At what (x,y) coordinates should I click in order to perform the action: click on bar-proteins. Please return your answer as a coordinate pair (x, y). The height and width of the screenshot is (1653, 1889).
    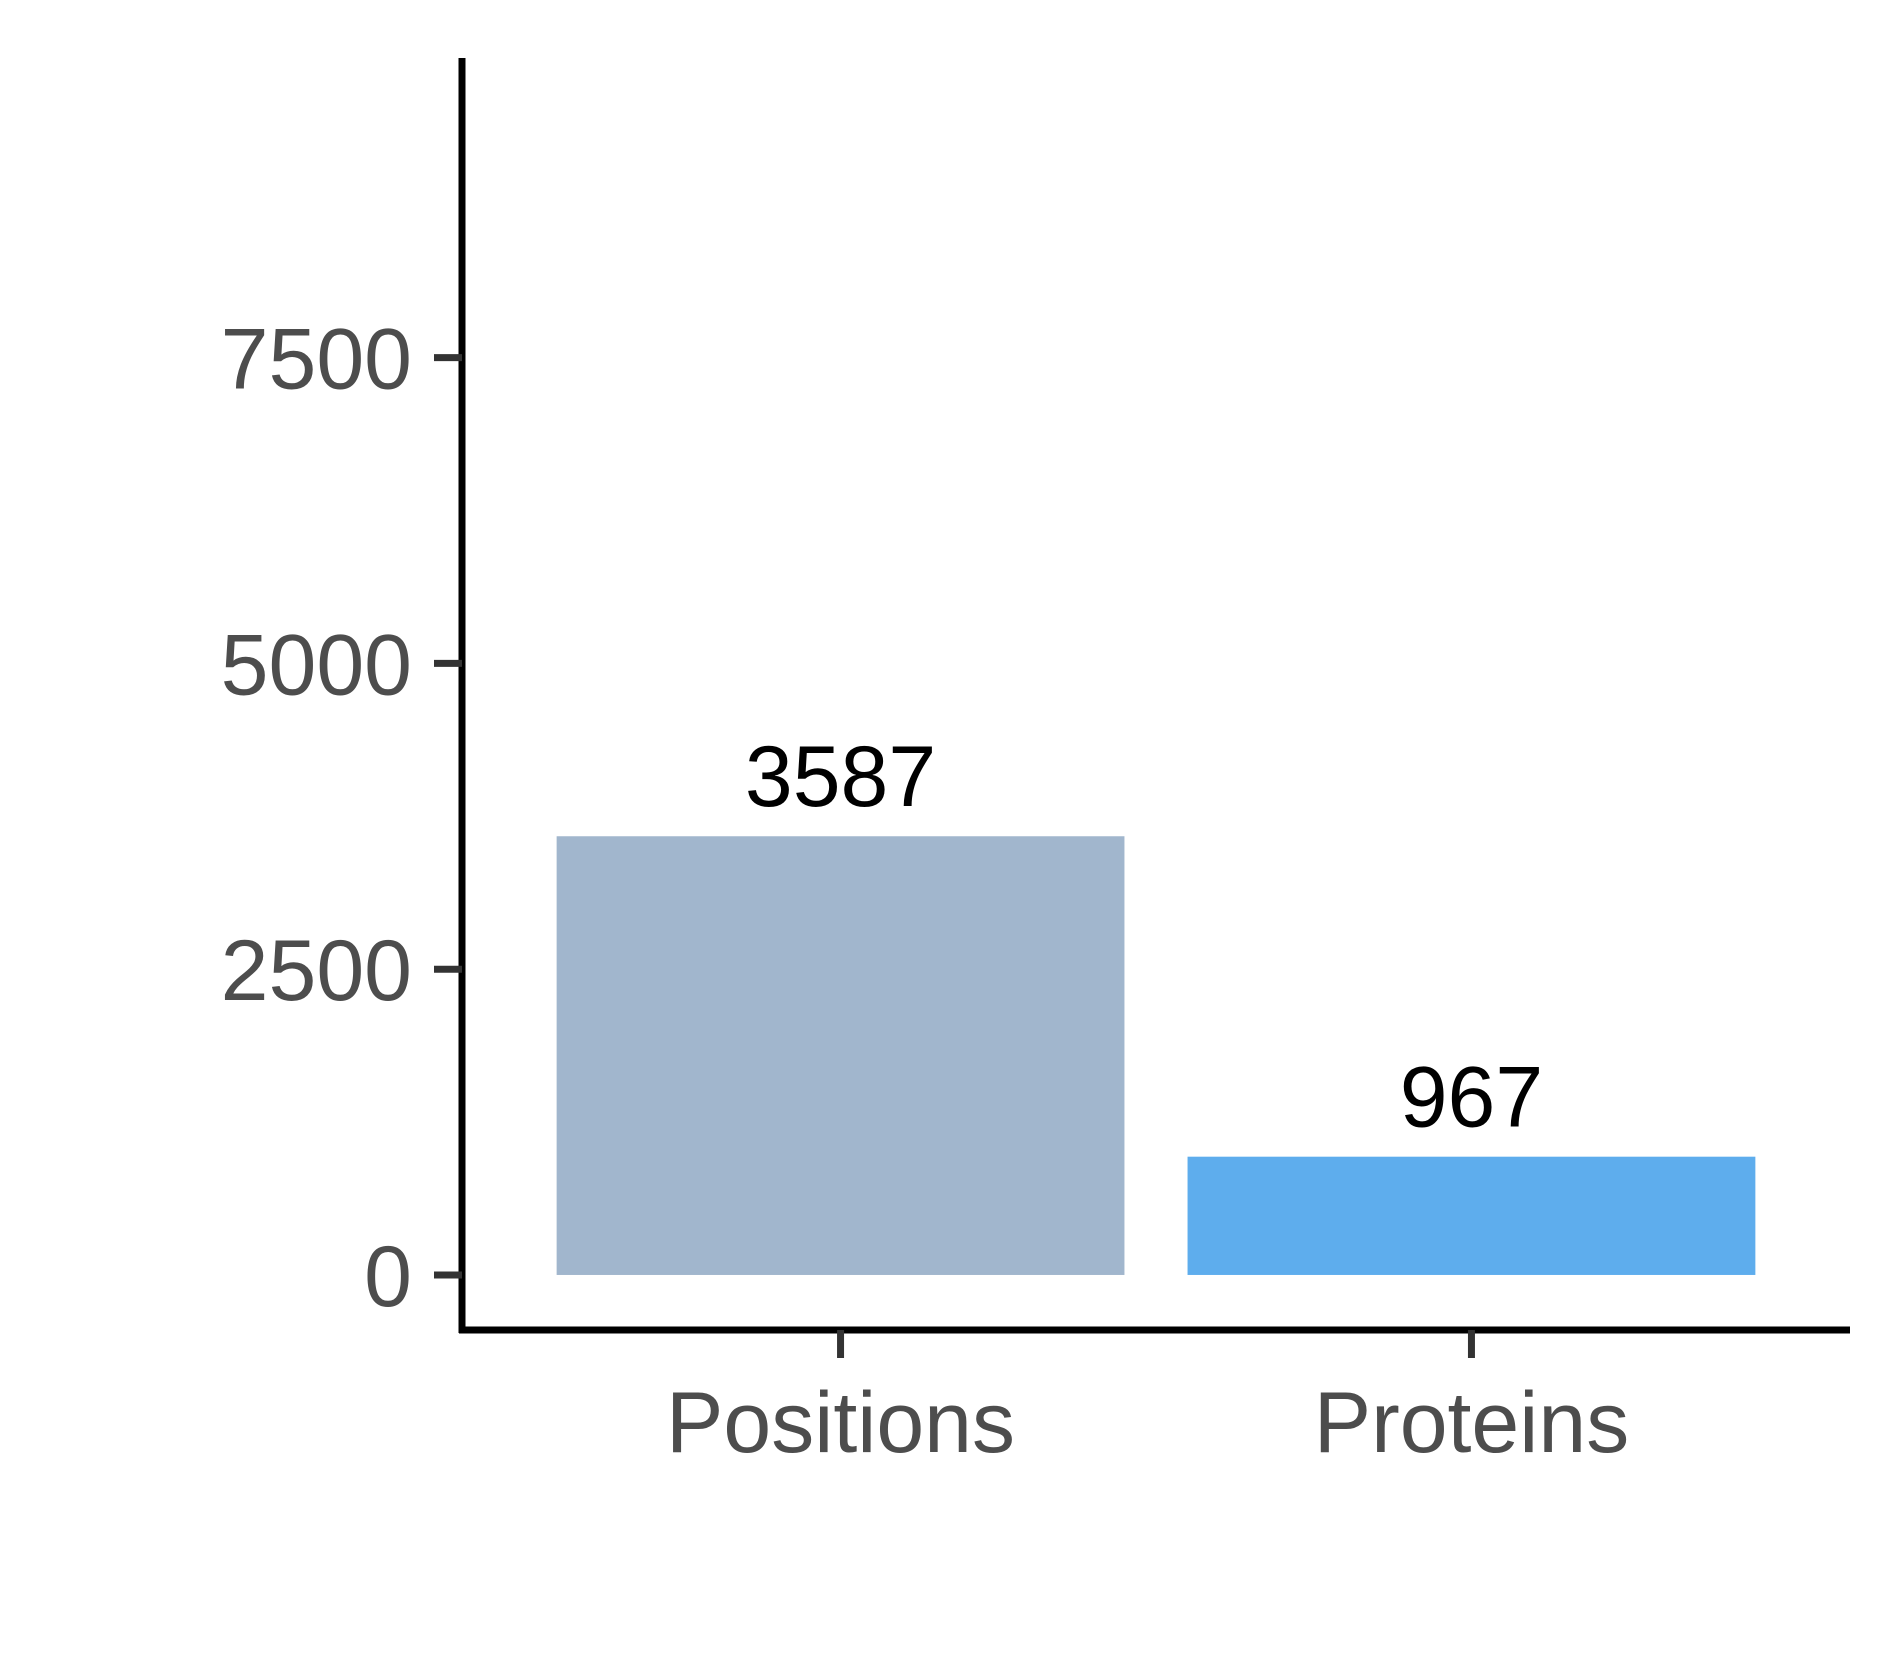
    Looking at the image, I should click on (1471, 1215).